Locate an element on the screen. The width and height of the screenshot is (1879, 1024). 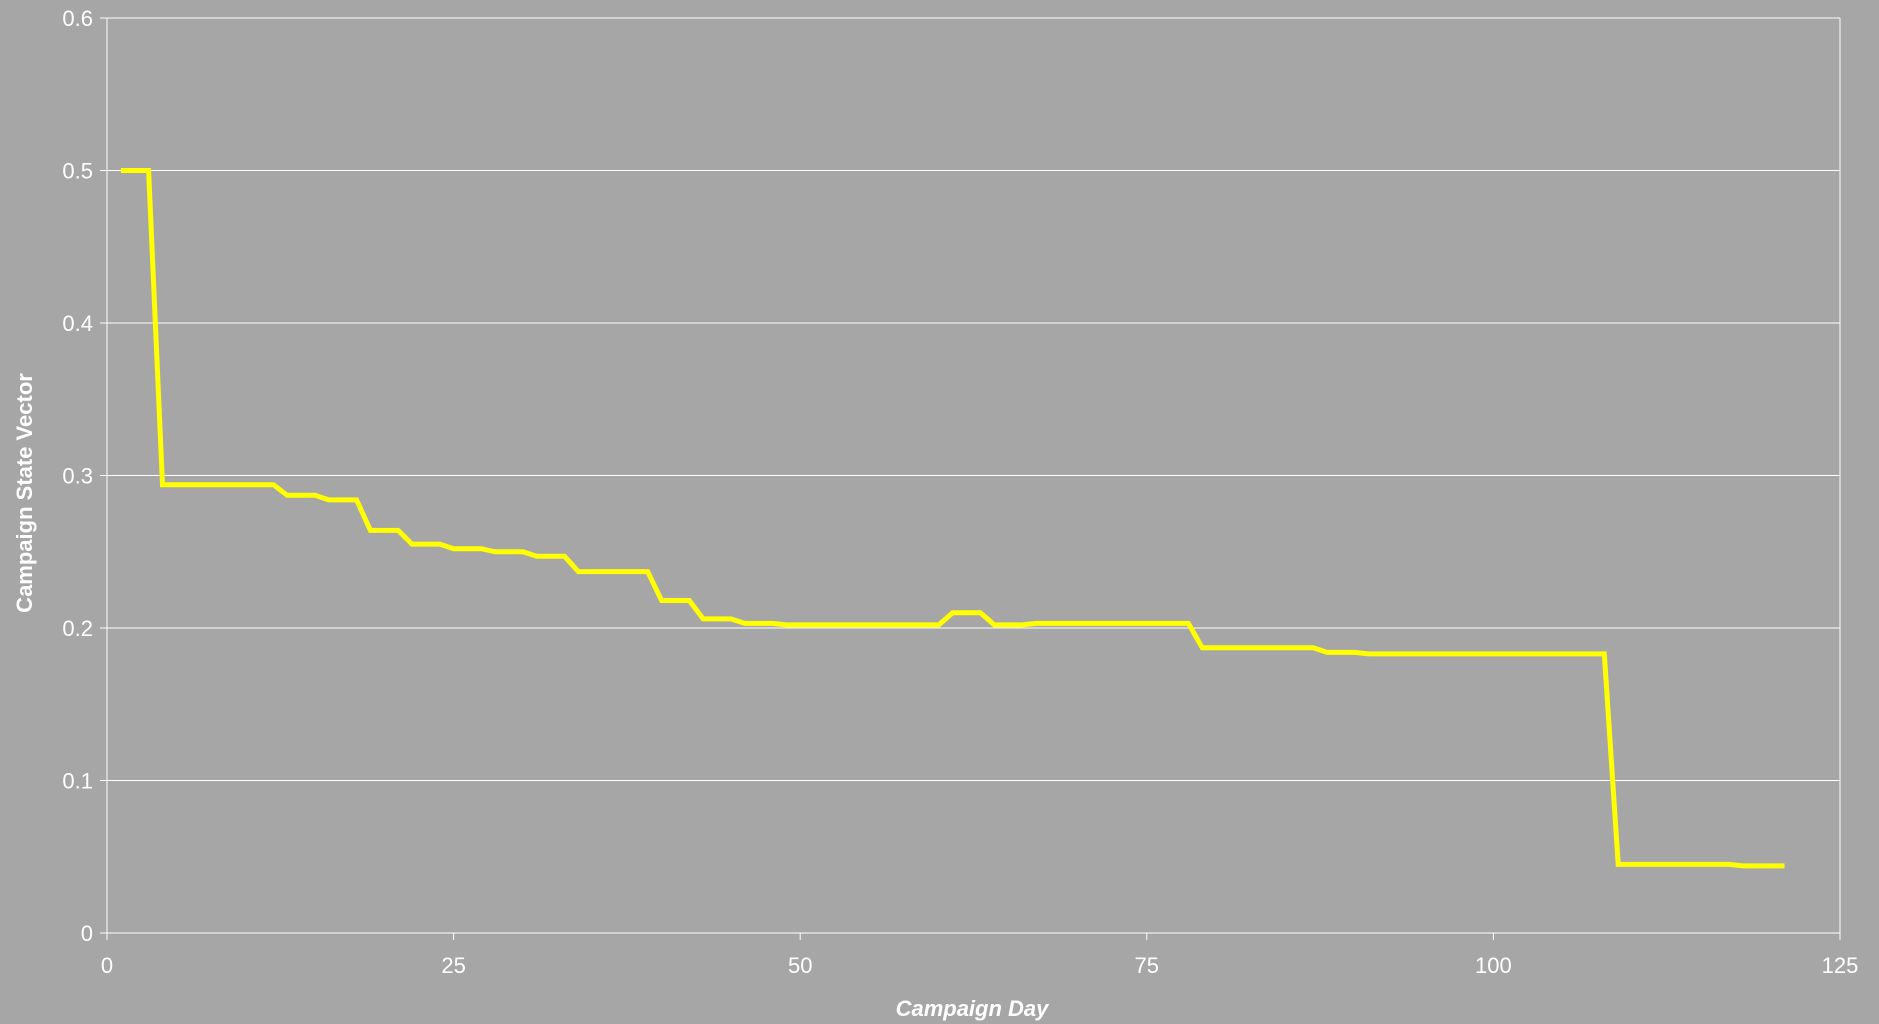
y-tick-label: 0.2 is located at coordinates (77, 628).